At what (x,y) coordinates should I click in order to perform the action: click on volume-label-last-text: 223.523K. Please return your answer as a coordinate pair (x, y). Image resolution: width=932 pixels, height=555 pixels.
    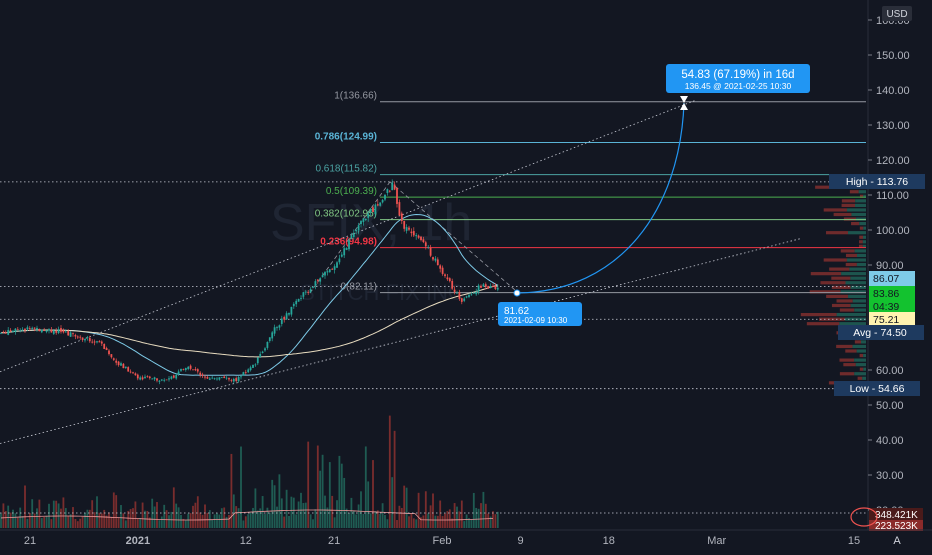
    Looking at the image, I should click on (896, 526).